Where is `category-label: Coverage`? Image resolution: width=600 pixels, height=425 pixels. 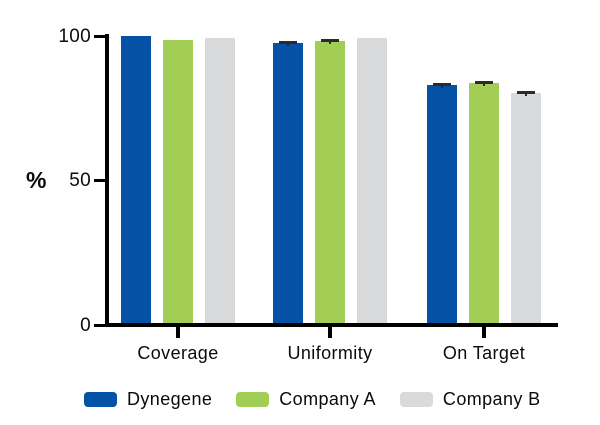 category-label: Coverage is located at coordinates (178, 353).